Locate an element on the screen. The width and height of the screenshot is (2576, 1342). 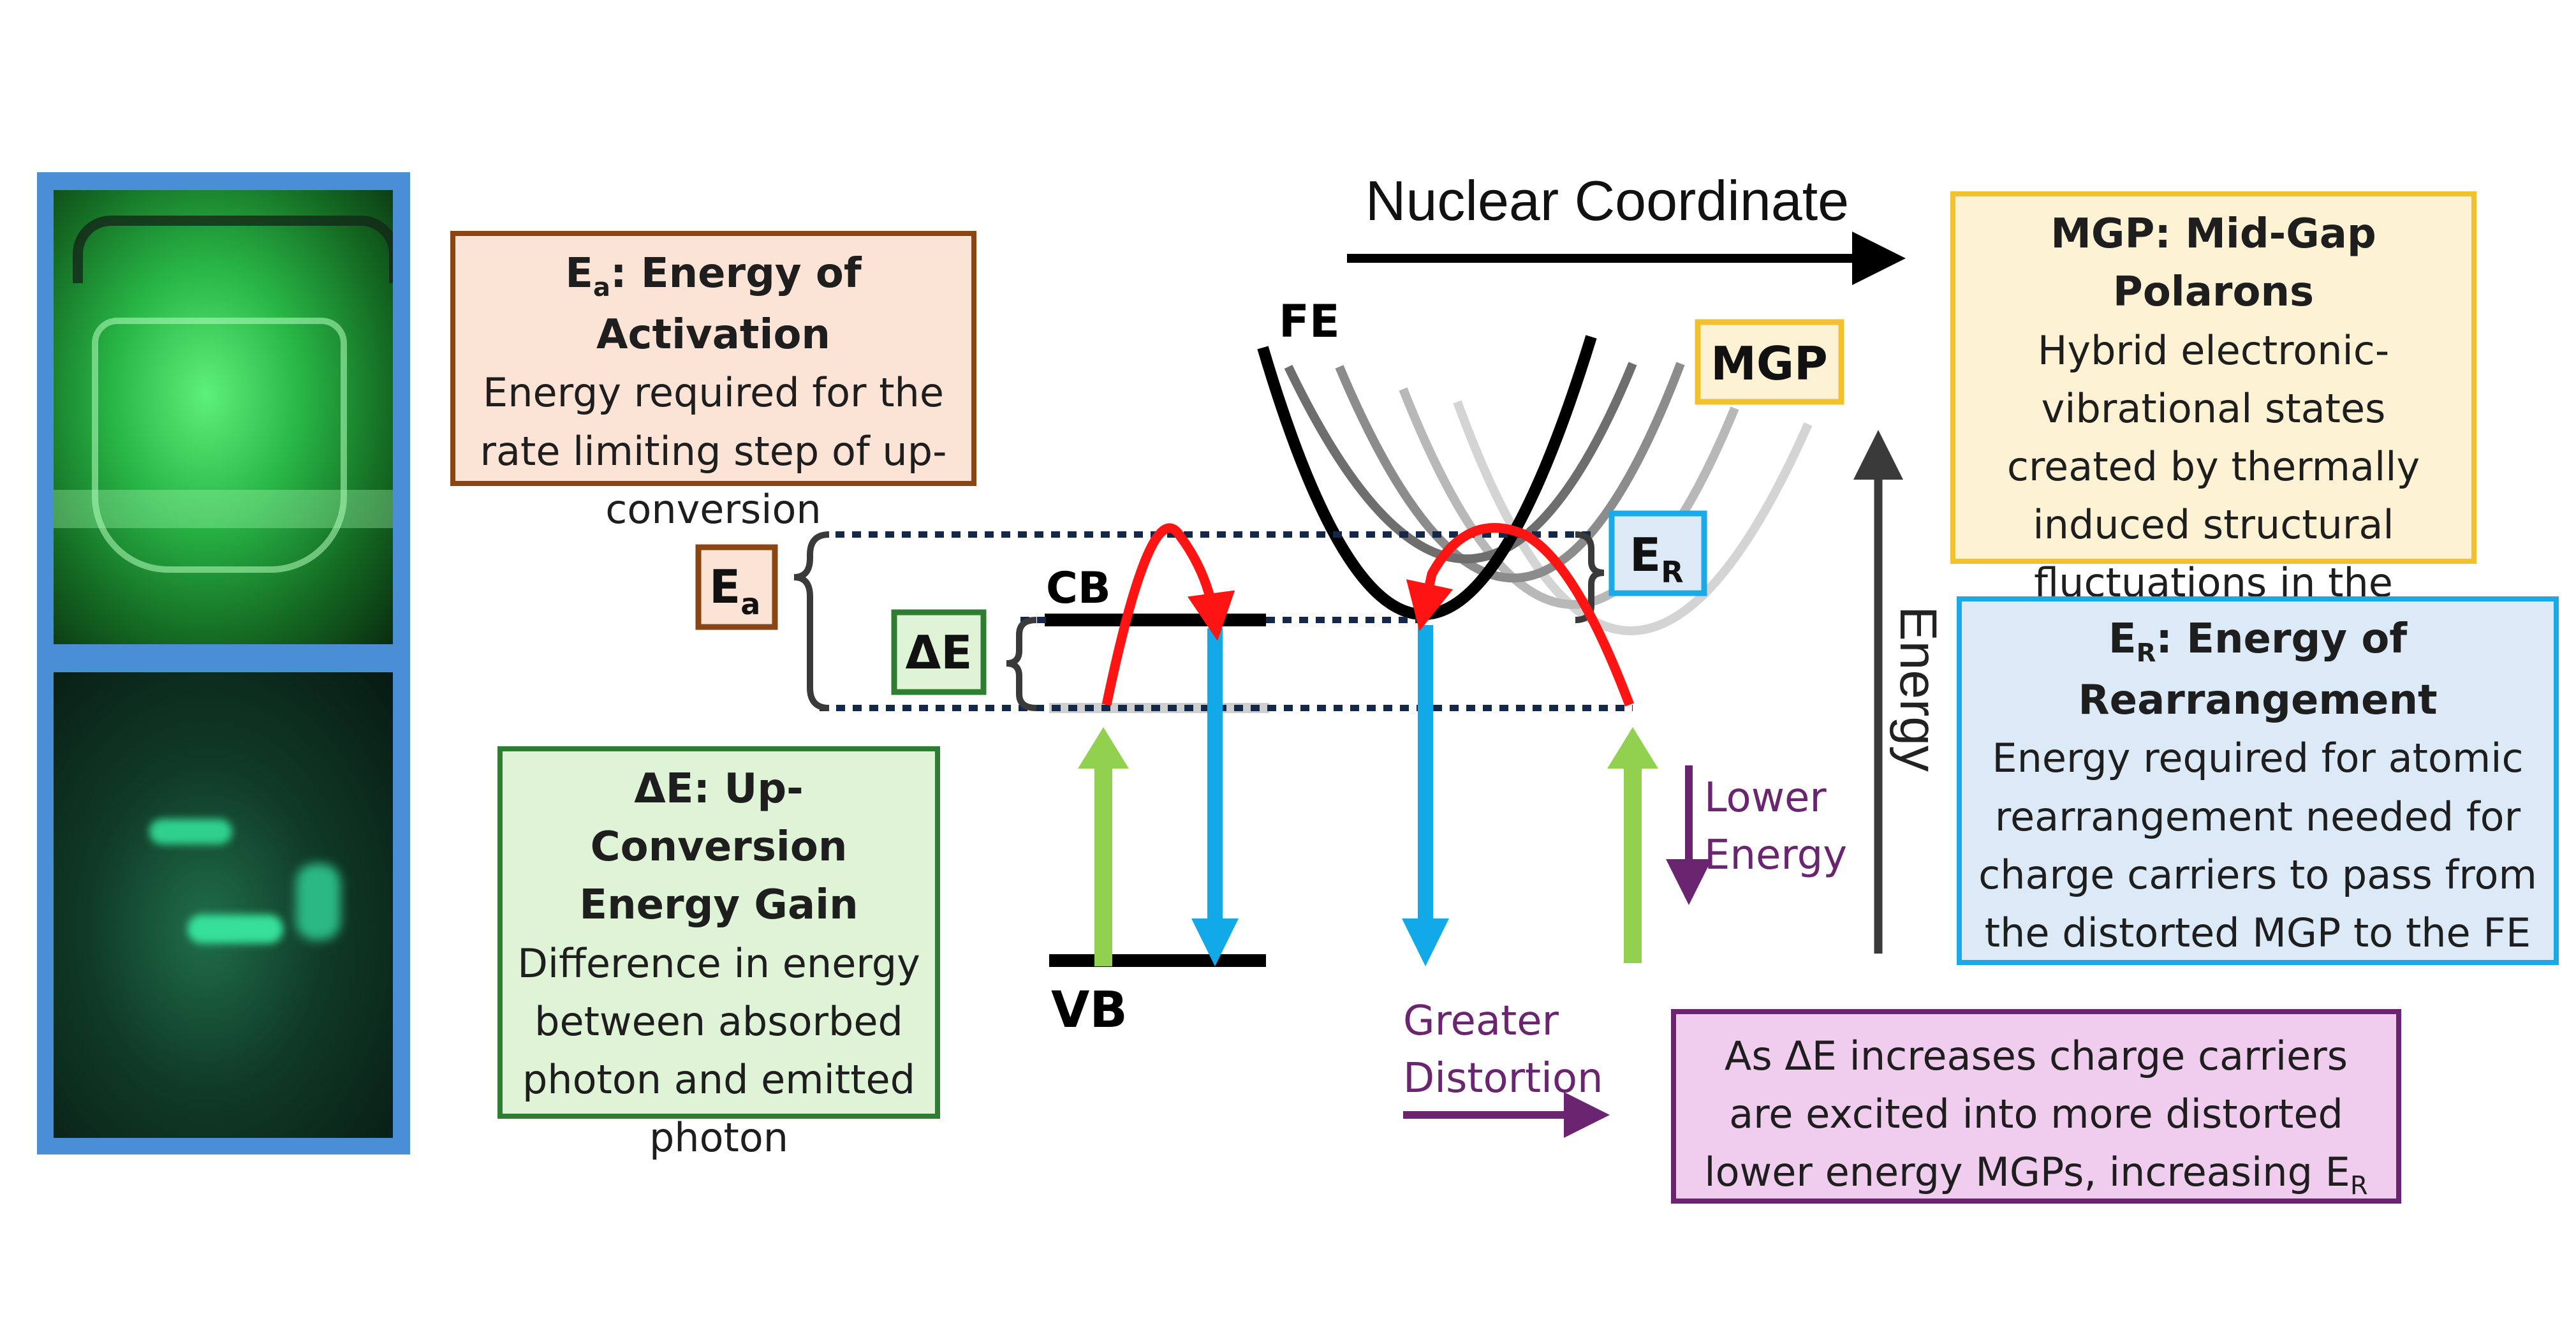
er-tag-label: ER is located at coordinates (1657, 558).